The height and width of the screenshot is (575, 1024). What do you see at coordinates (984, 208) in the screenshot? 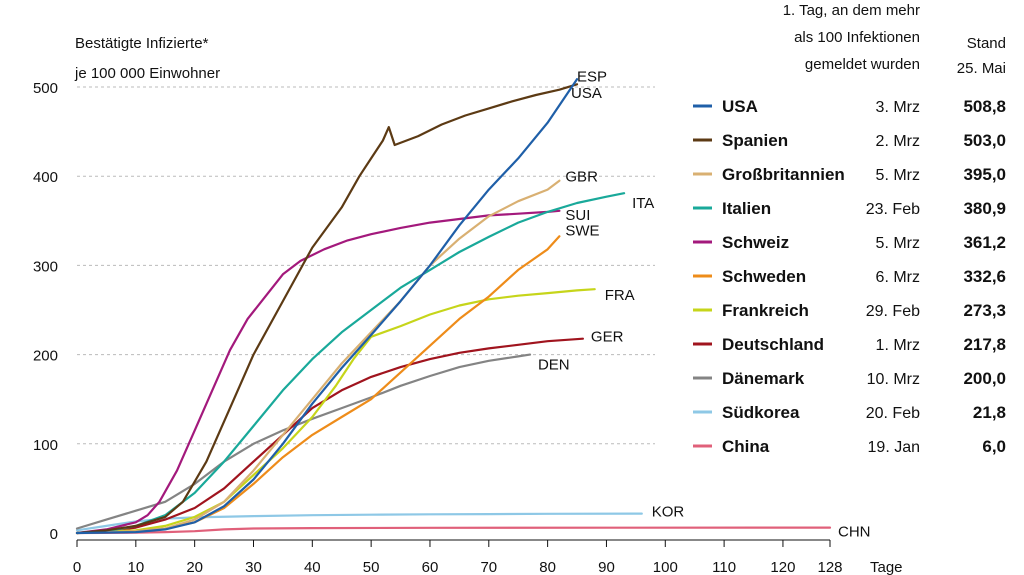
I see `legend-value-ita: 380,9` at bounding box center [984, 208].